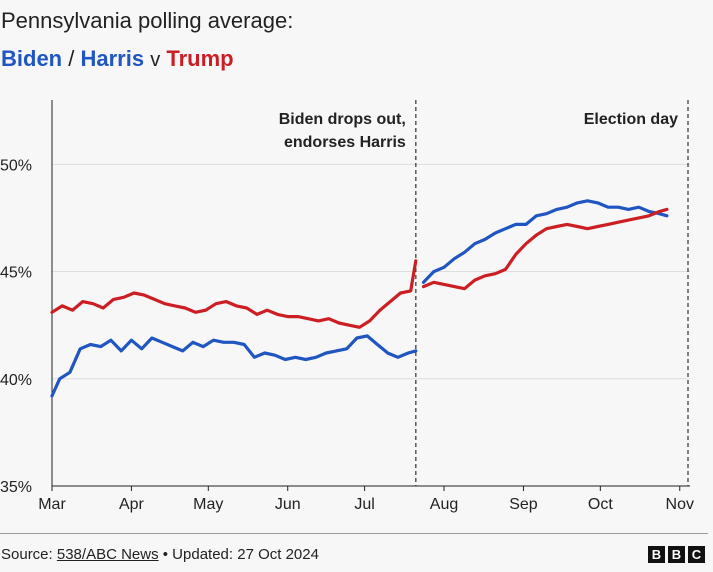  I want to click on x-tick-label: Sep, so click(523, 504).